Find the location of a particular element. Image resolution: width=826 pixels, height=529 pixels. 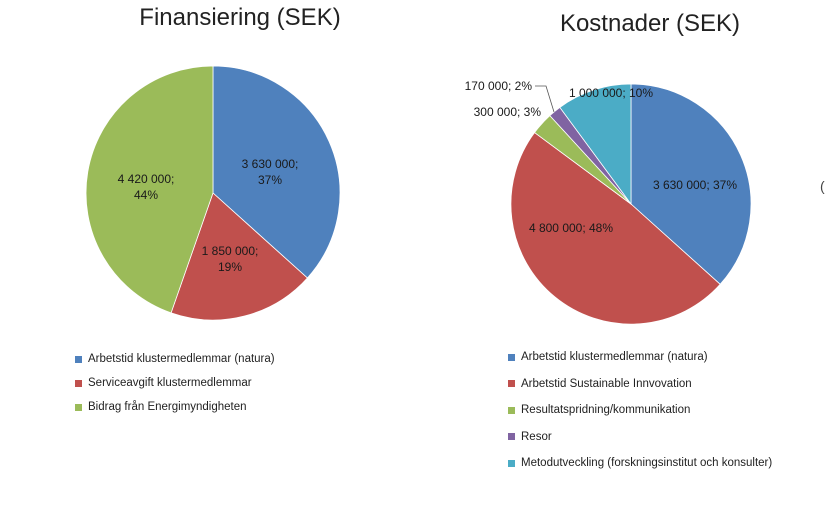

data-label: 1 850 000; 19% is located at coordinates (230, 259).